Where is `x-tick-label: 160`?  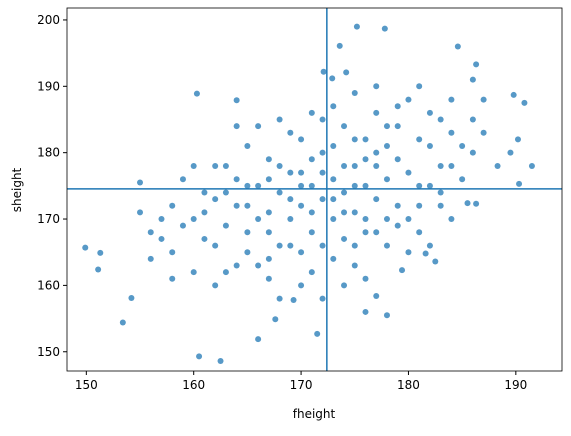
x-tick-label: 160 is located at coordinates (193, 385).